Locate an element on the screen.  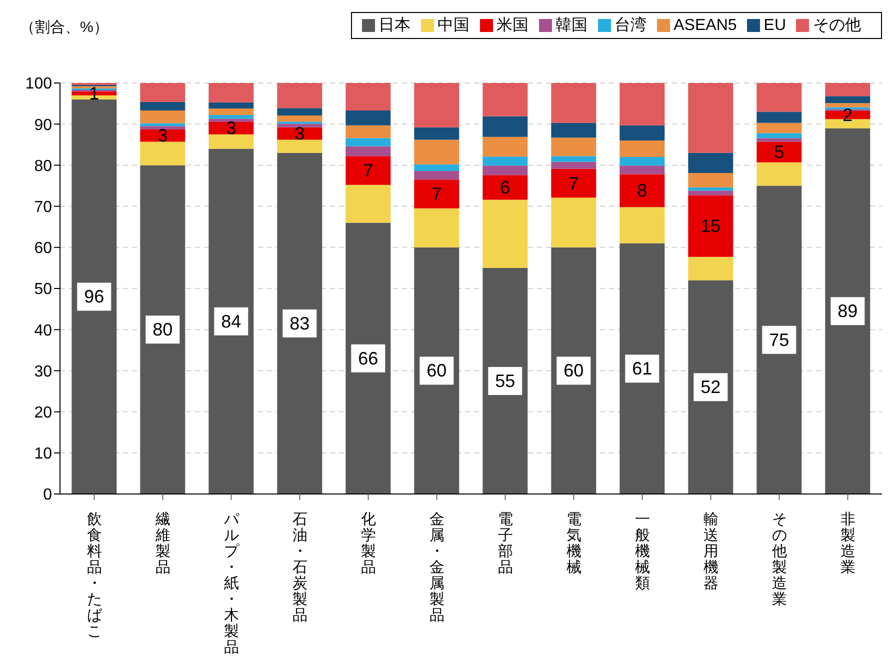
data-label: 8 is located at coordinates (642, 190).